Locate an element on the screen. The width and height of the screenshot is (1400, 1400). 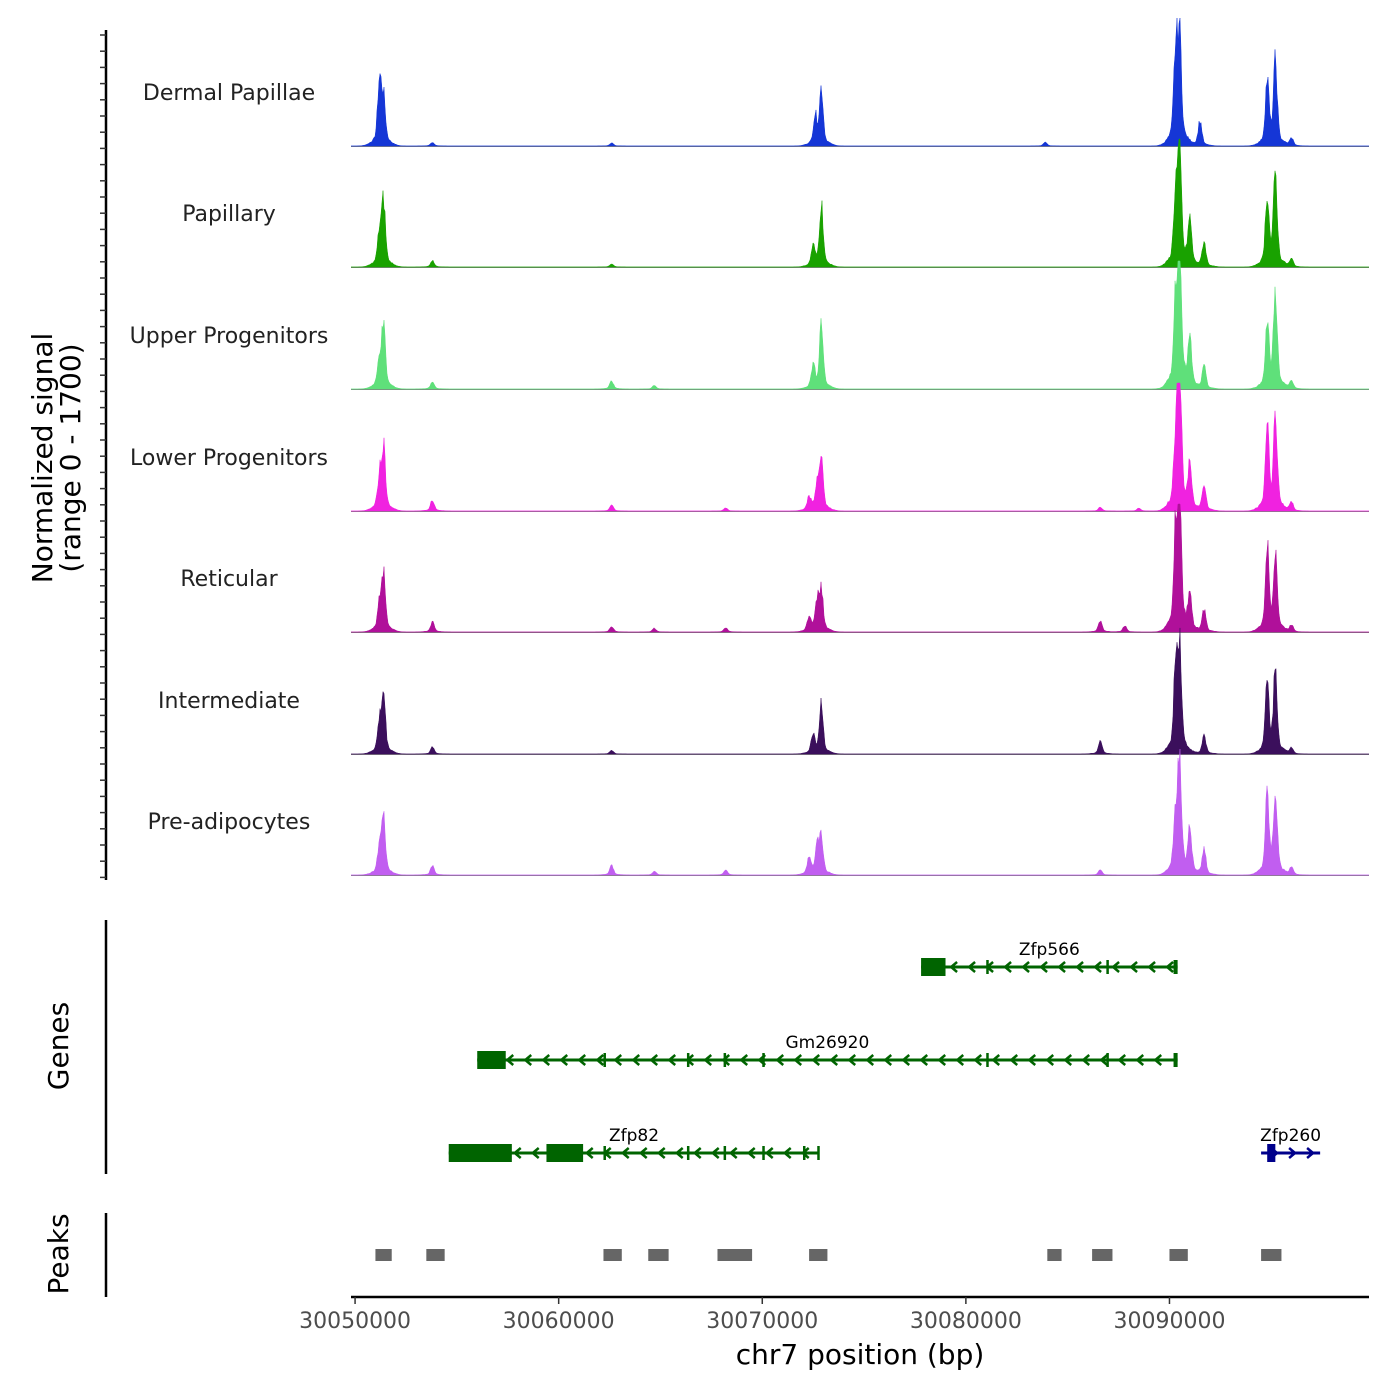
gene-zfp260: Zfp260 is located at coordinates (1290, 1144).